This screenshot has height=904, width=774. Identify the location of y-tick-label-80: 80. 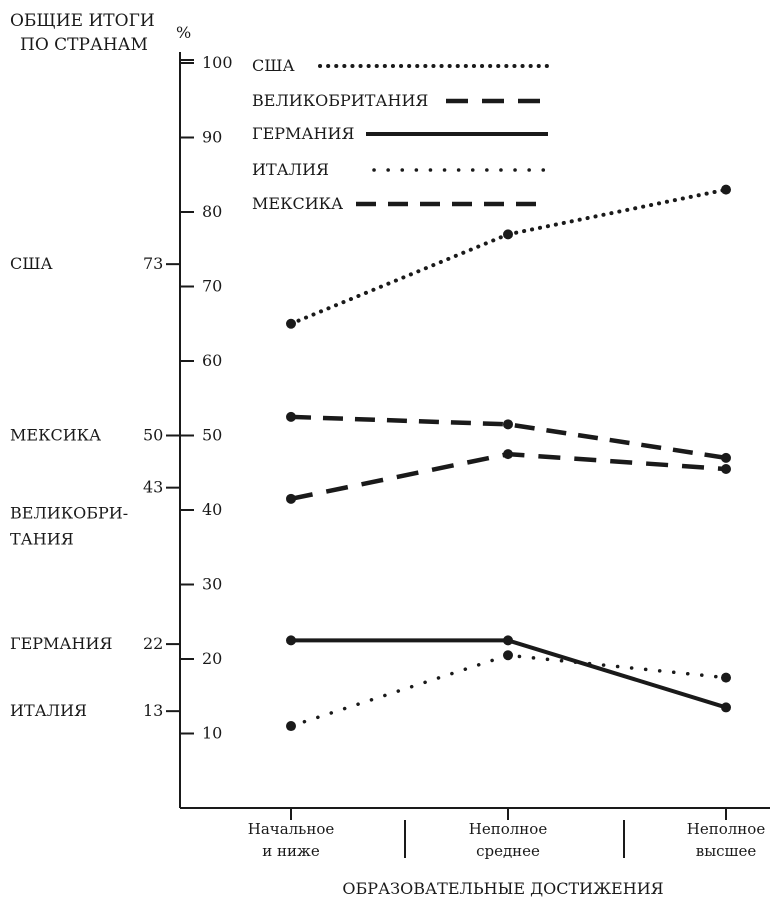
(212, 211).